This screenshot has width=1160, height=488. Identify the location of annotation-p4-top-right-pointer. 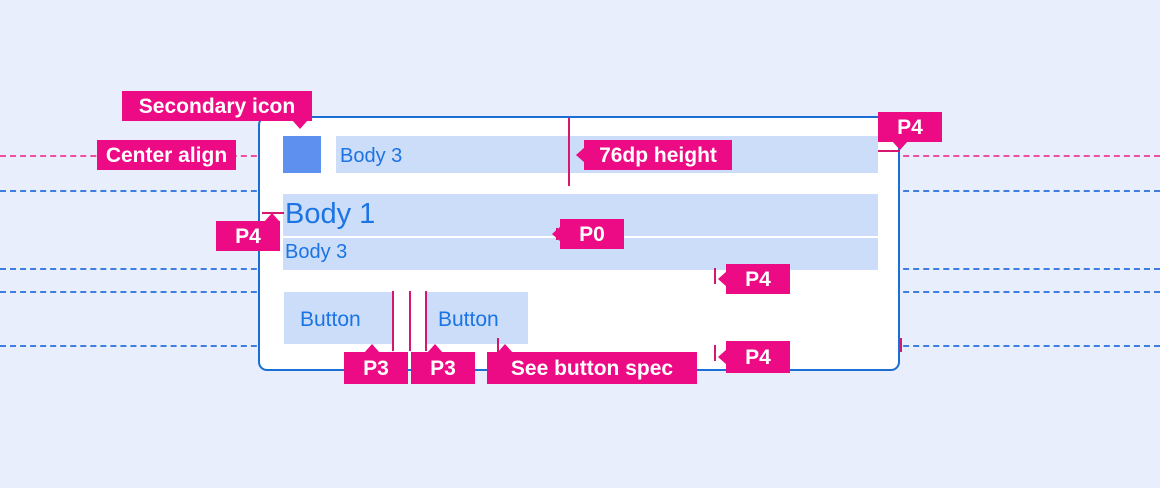
(900, 145).